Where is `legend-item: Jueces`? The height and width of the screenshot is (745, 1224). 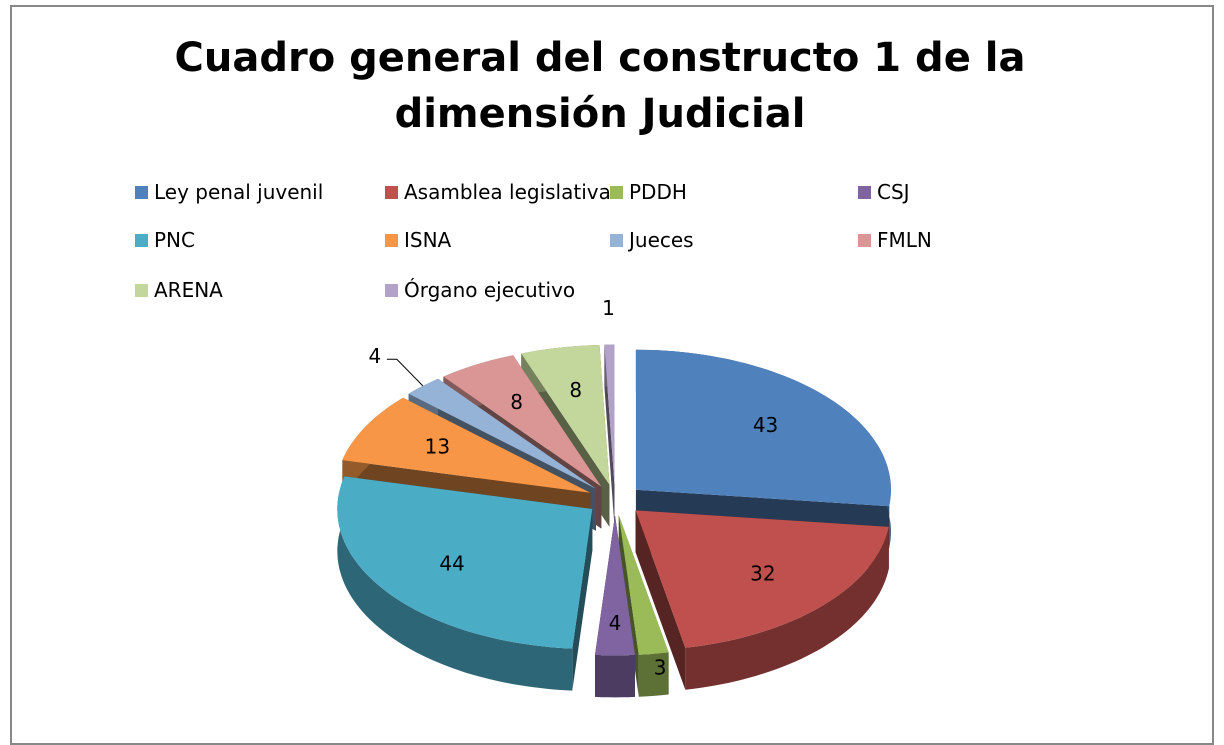
legend-item: Jueces is located at coordinates (652, 240).